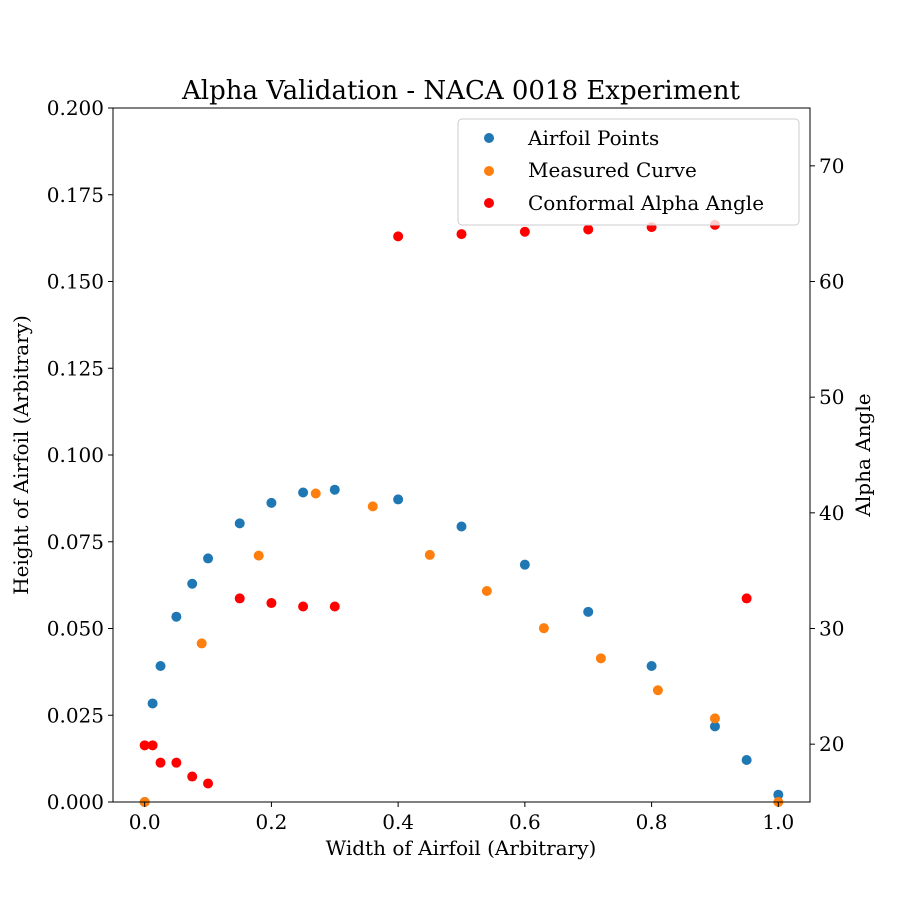  What do you see at coordinates (75, 629) in the screenshot?
I see `y-tick-label: 0.050` at bounding box center [75, 629].